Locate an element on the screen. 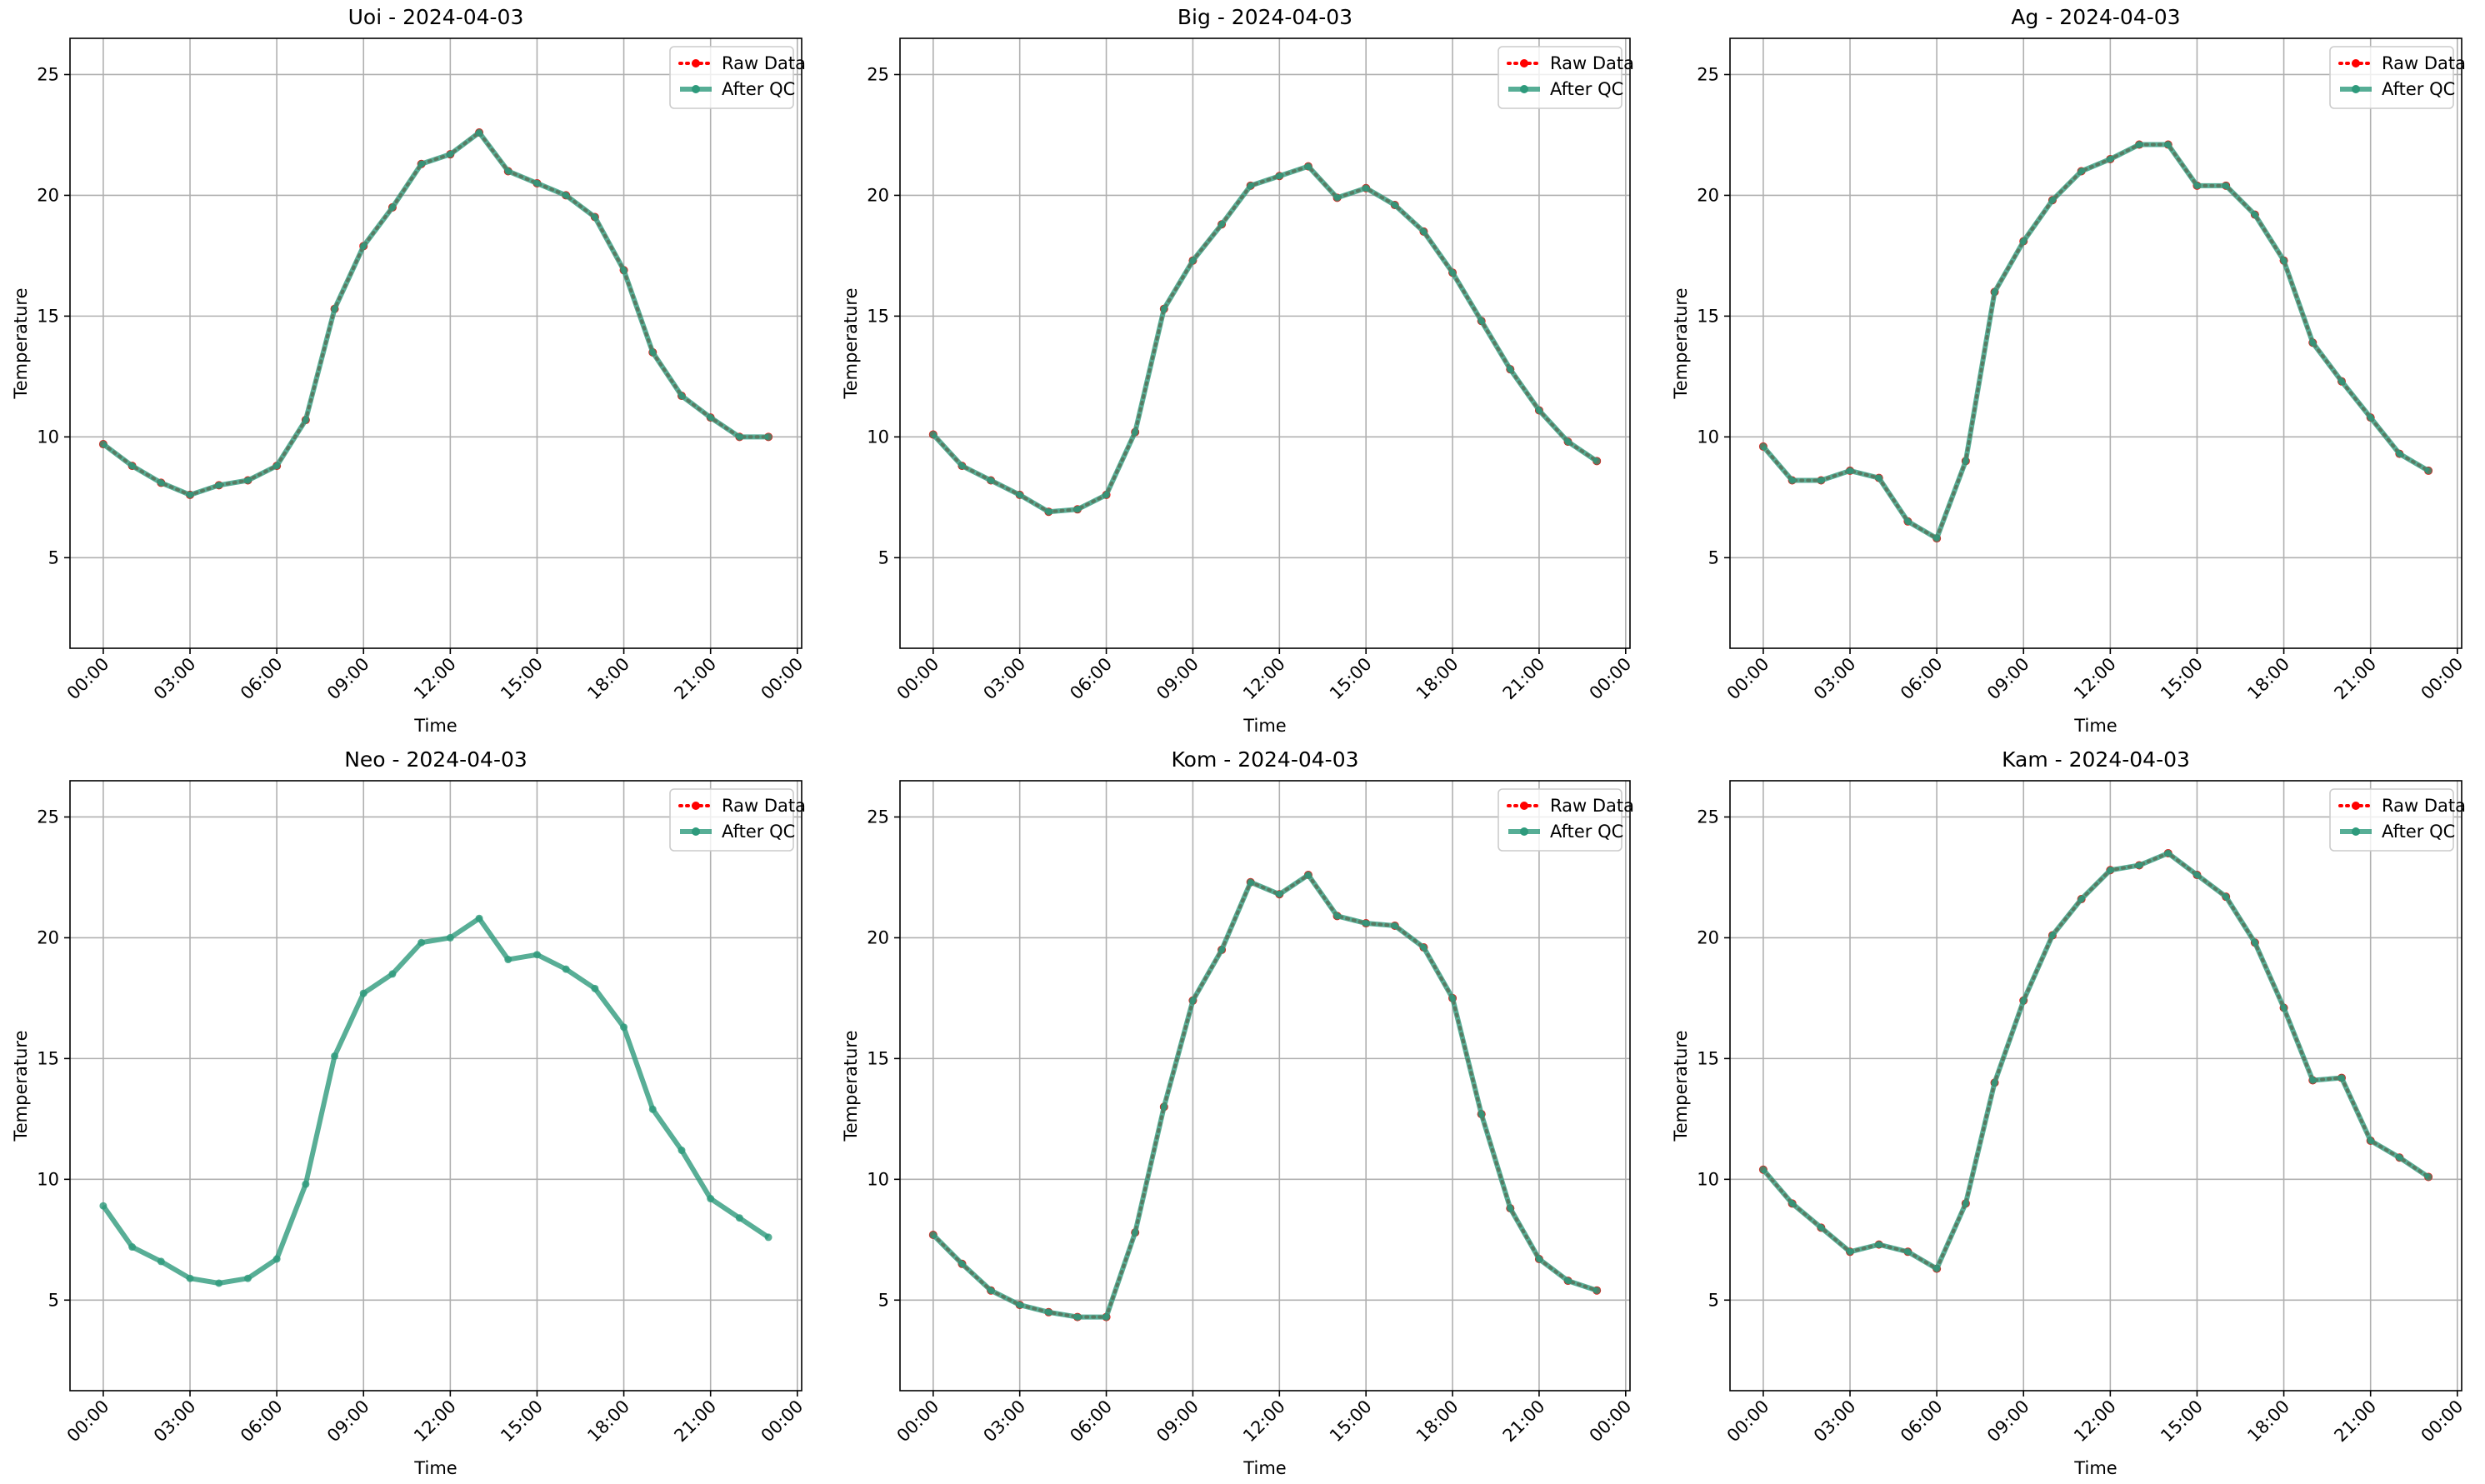 This screenshot has width=2485, height=1484. y-tick-label: 25 is located at coordinates (878, 817).